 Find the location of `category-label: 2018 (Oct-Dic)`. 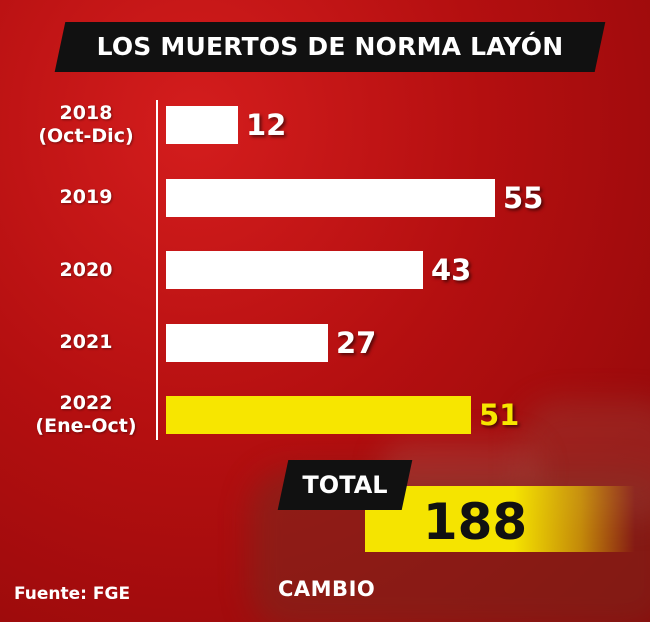

category-label: 2018 (Oct-Dic) is located at coordinates (86, 125).